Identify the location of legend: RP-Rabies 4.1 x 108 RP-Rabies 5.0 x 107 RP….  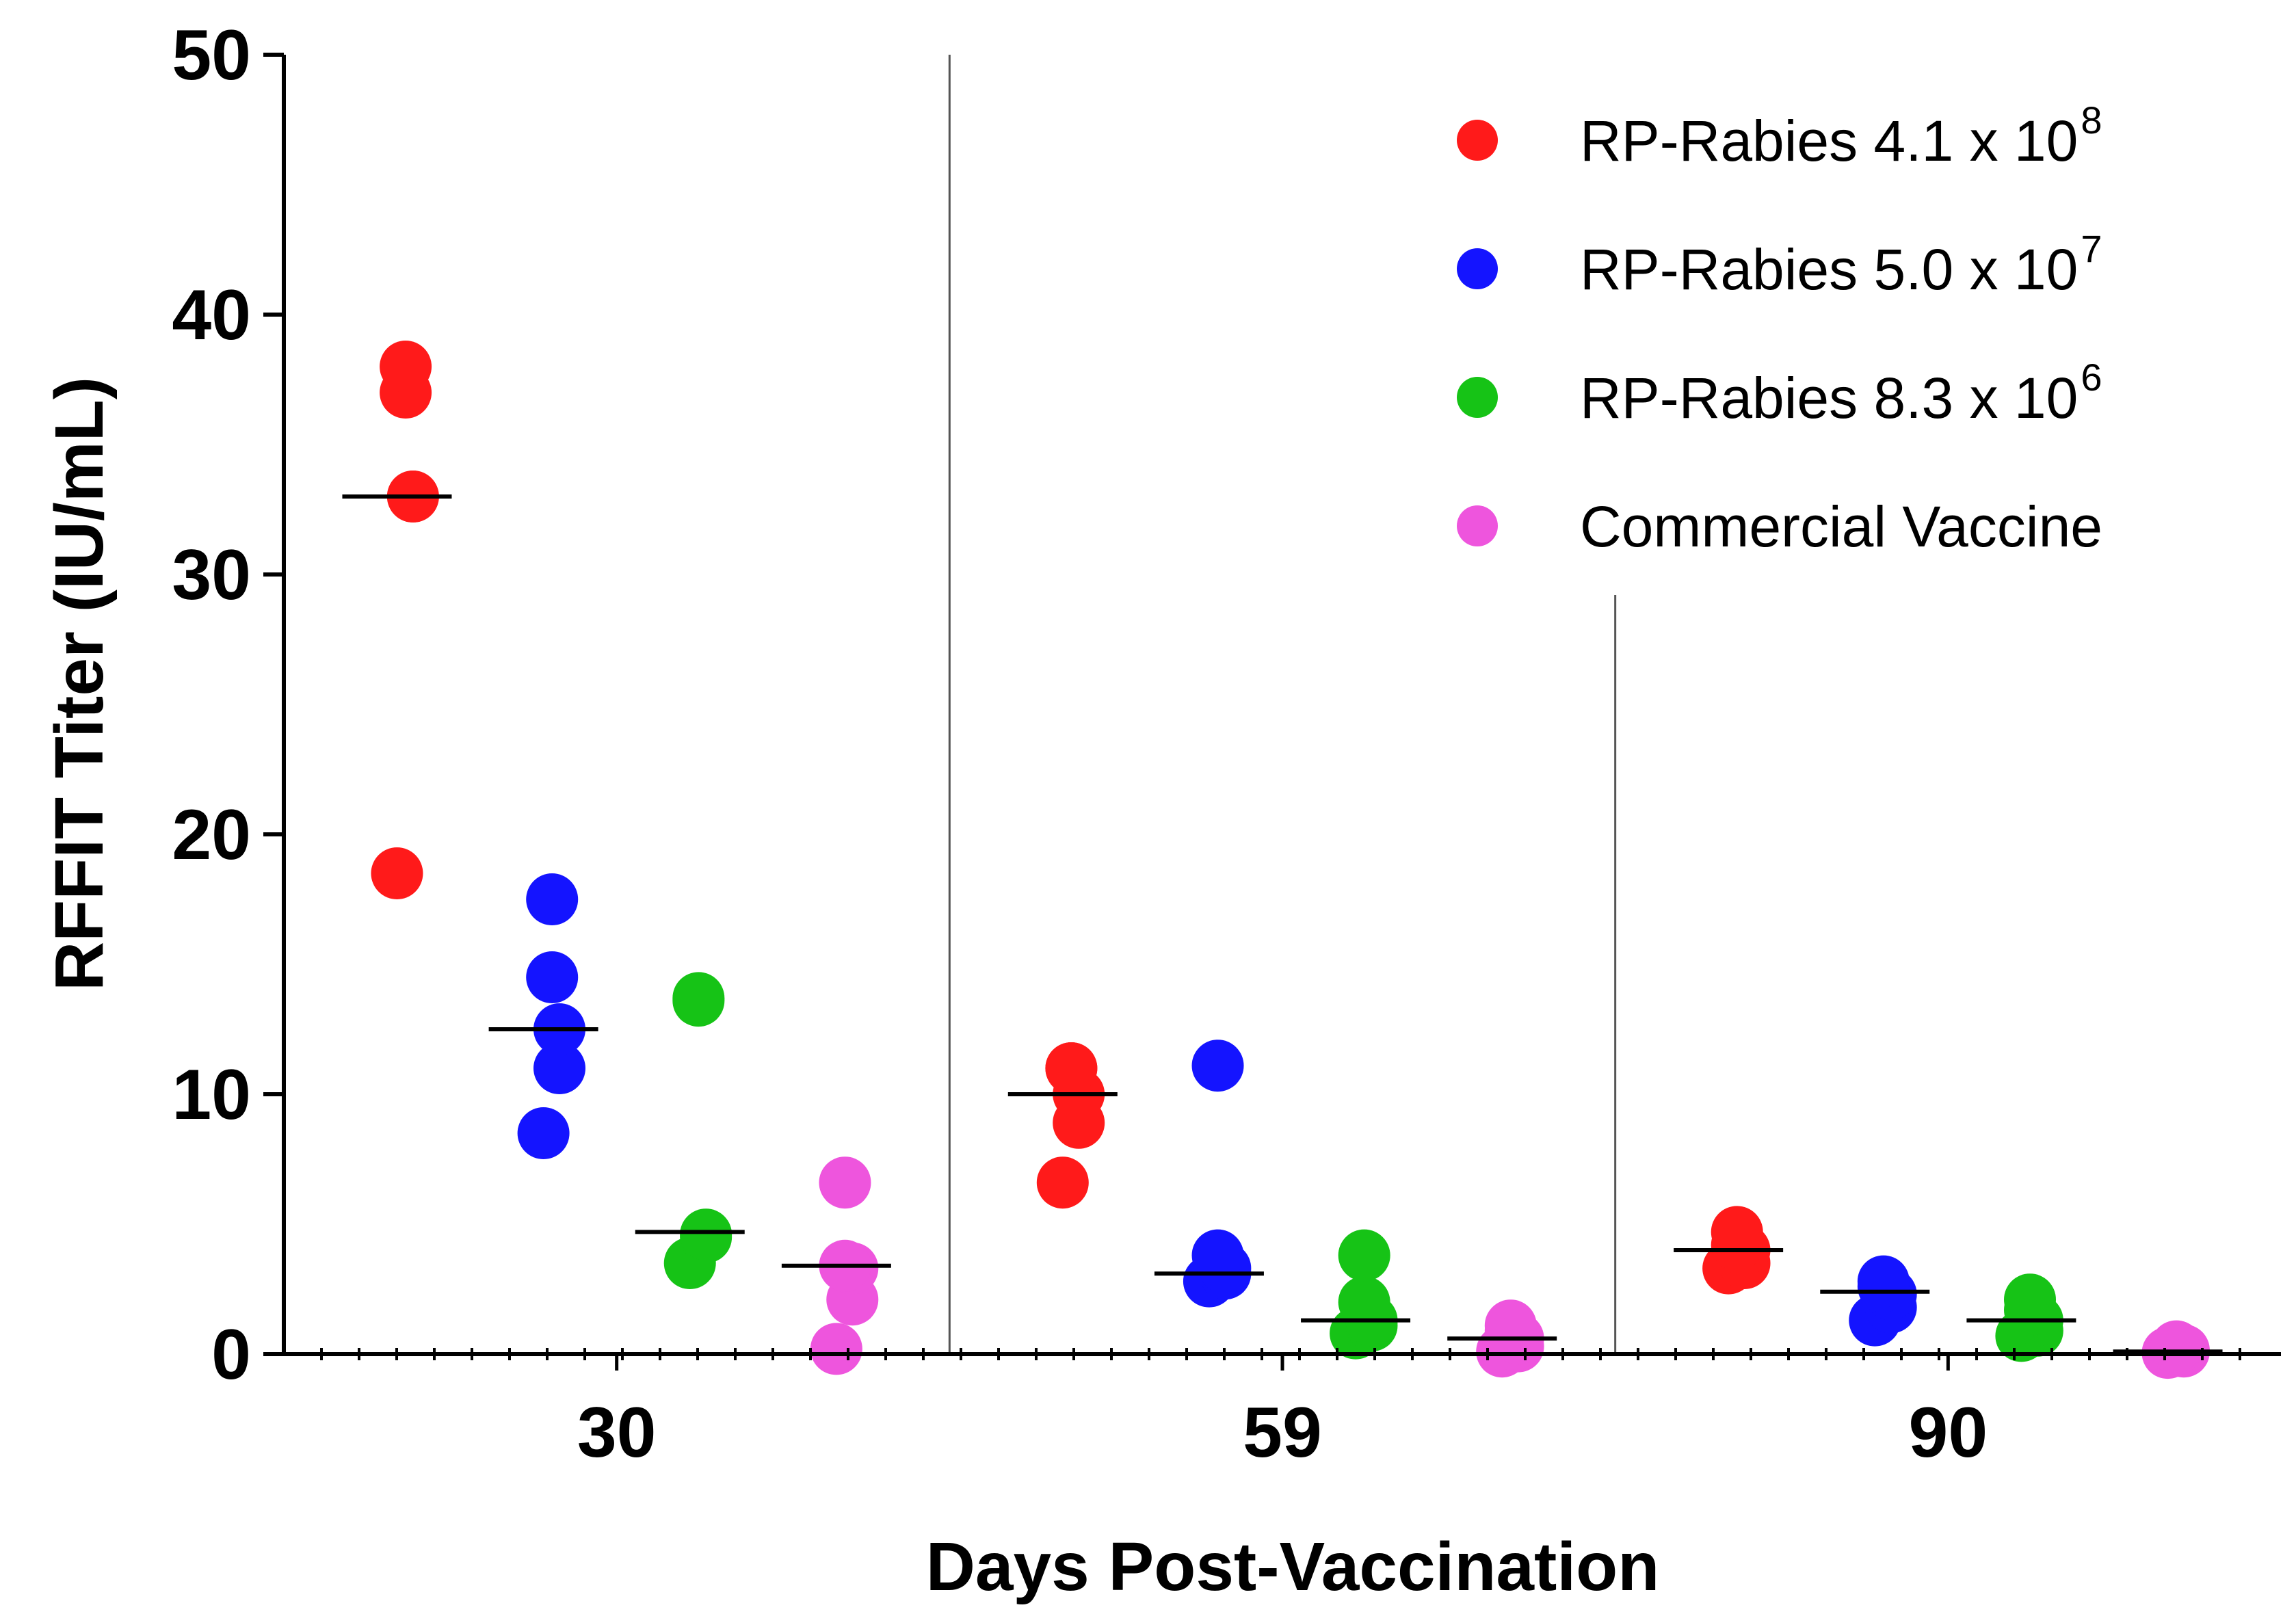
(1779, 328).